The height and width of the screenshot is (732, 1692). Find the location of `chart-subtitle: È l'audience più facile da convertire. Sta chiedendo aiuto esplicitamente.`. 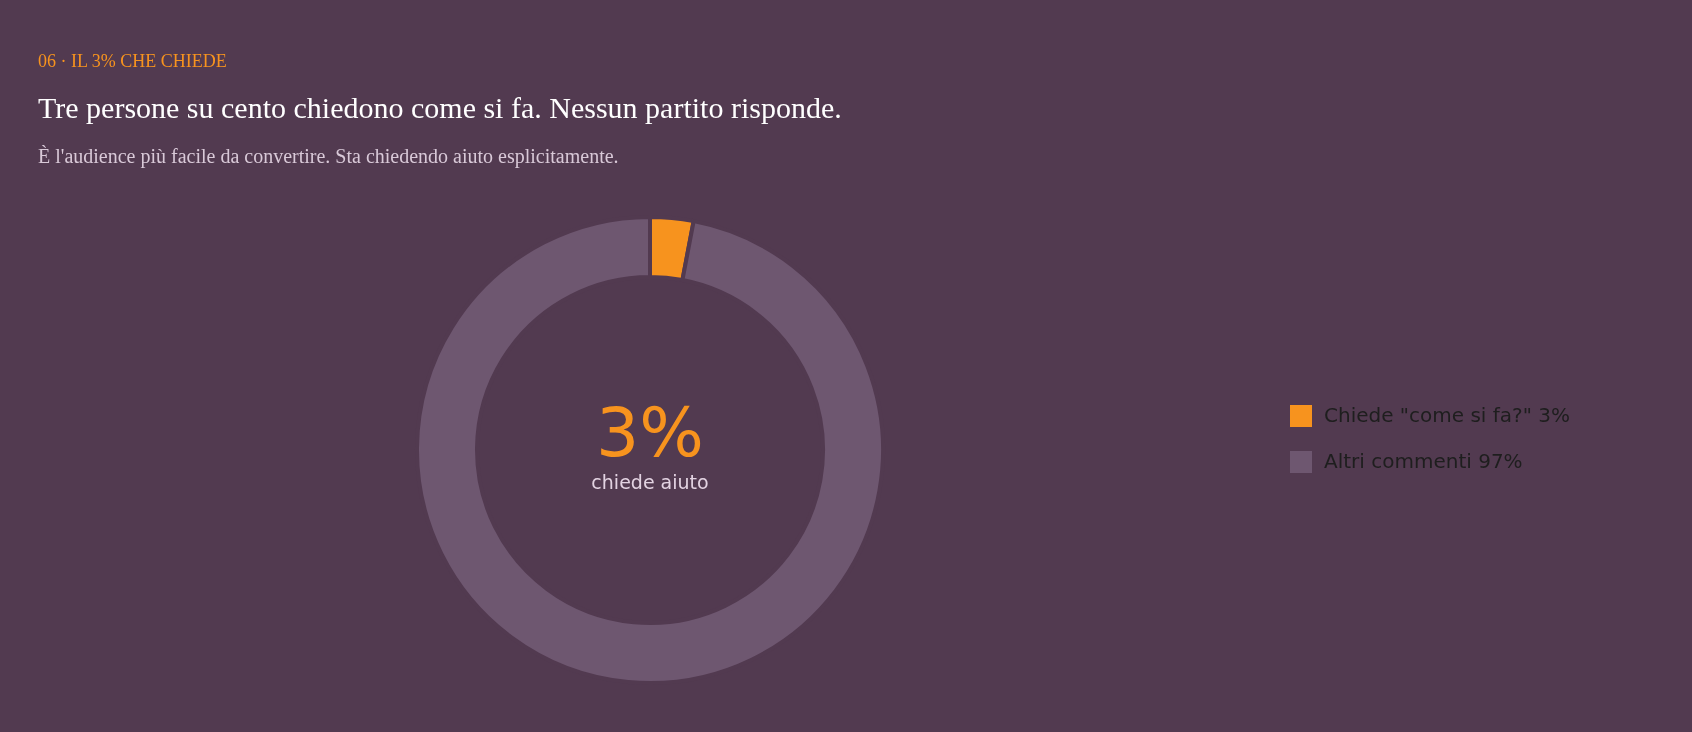

chart-subtitle: È l'audience più facile da convertire. Sta chiedendo aiuto esplicitamente. is located at coordinates (328, 156).